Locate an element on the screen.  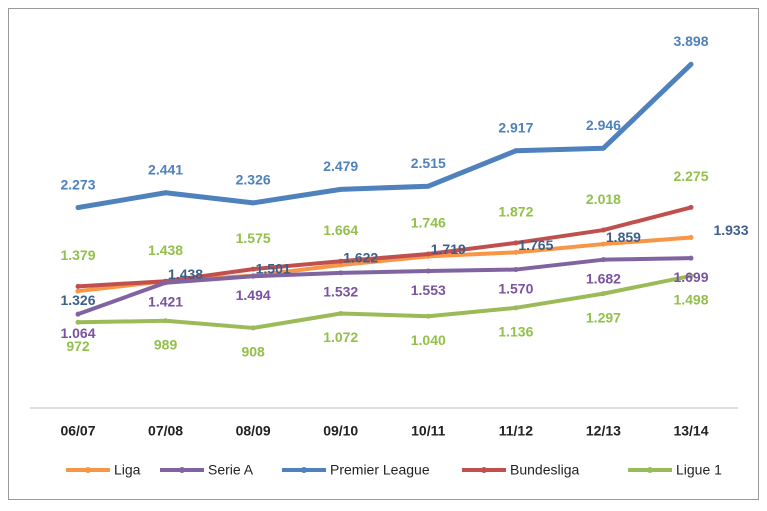
data-label: 1.872 is located at coordinates (515, 212).